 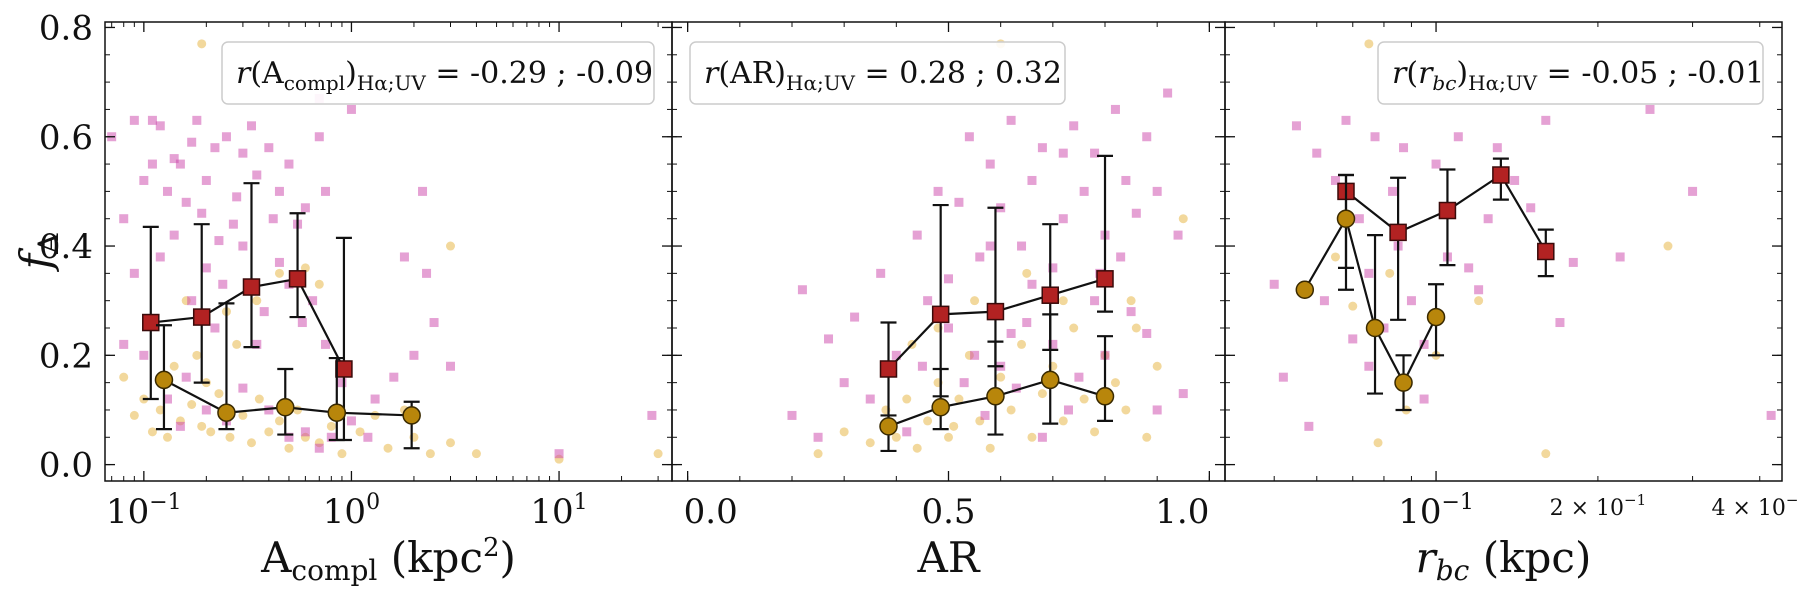 What do you see at coordinates (66, 466) in the screenshot?
I see `y-tick-label: 0.0` at bounding box center [66, 466].